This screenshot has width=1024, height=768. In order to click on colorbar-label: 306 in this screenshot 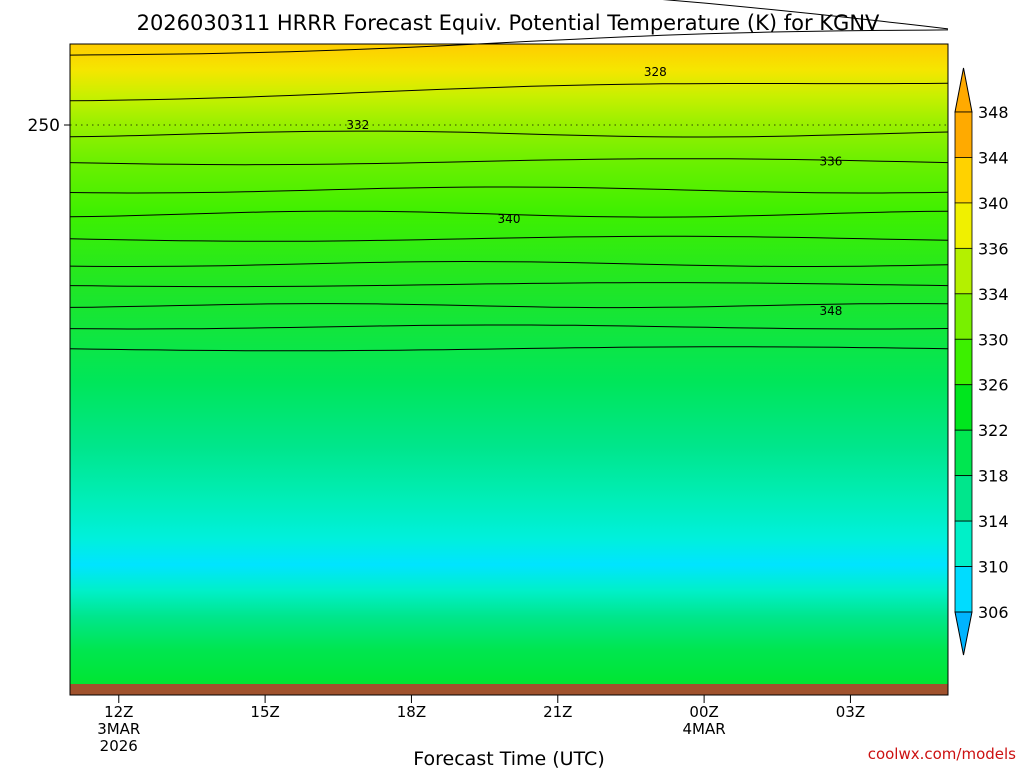, I will do `click(993, 612)`.